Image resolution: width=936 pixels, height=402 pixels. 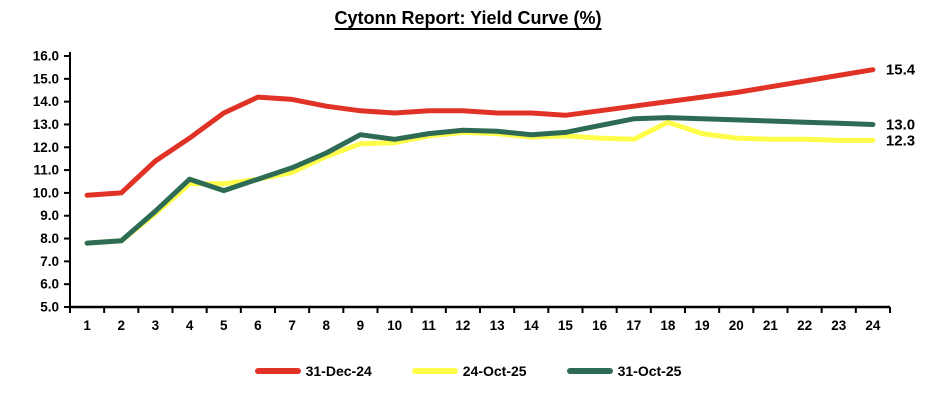 What do you see at coordinates (156, 325) in the screenshot?
I see `x-axis-tick-label: 3` at bounding box center [156, 325].